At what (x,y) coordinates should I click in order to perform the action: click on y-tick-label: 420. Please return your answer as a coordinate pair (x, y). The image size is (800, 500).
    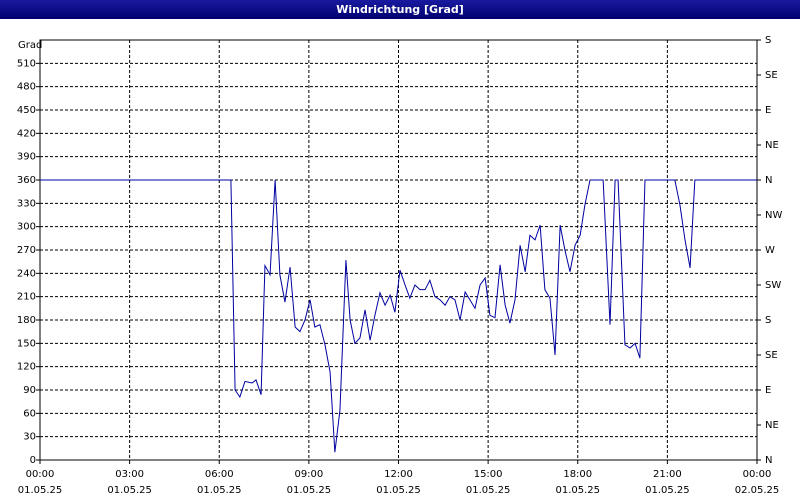
    Looking at the image, I should click on (26, 133).